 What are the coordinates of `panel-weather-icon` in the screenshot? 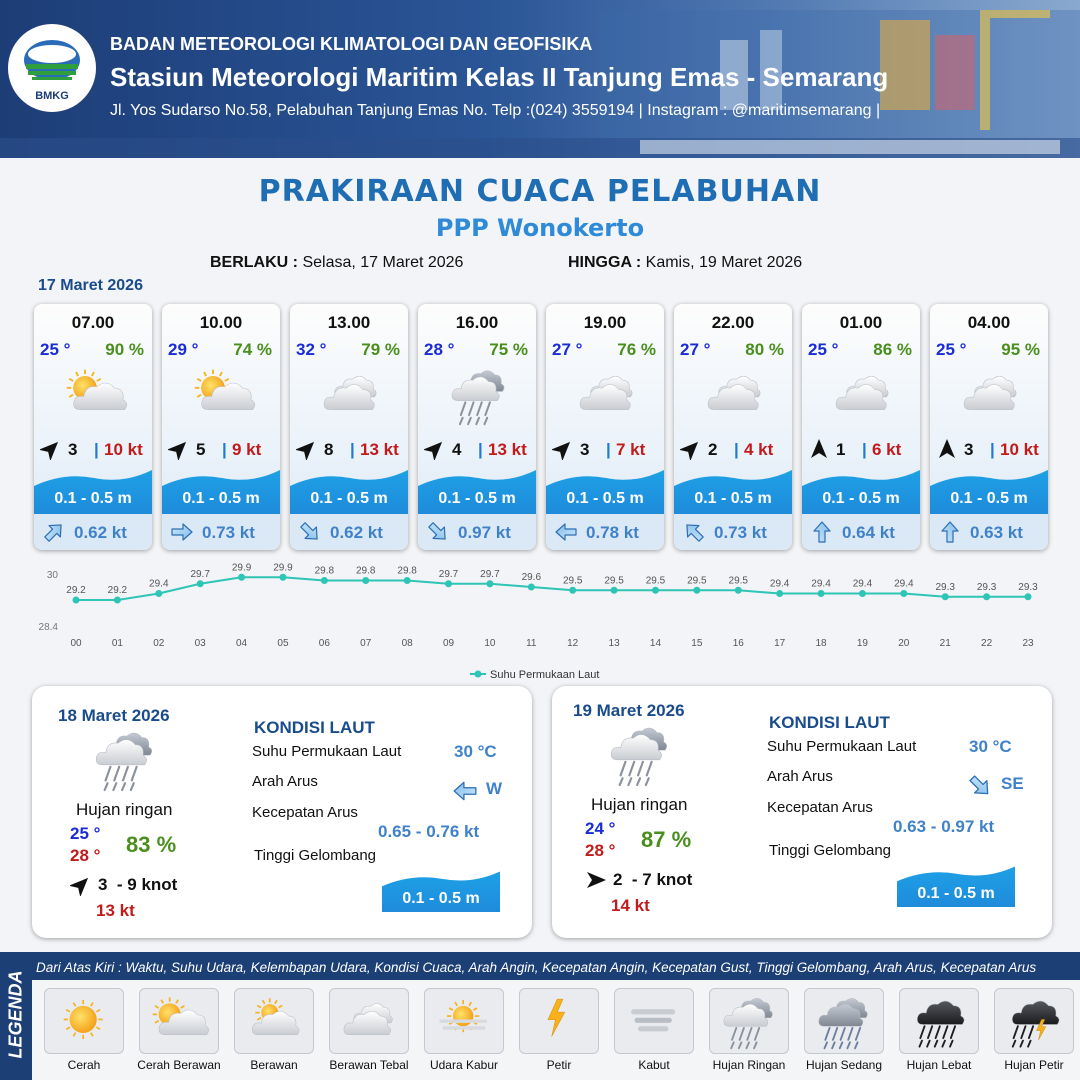 It's located at (640, 755).